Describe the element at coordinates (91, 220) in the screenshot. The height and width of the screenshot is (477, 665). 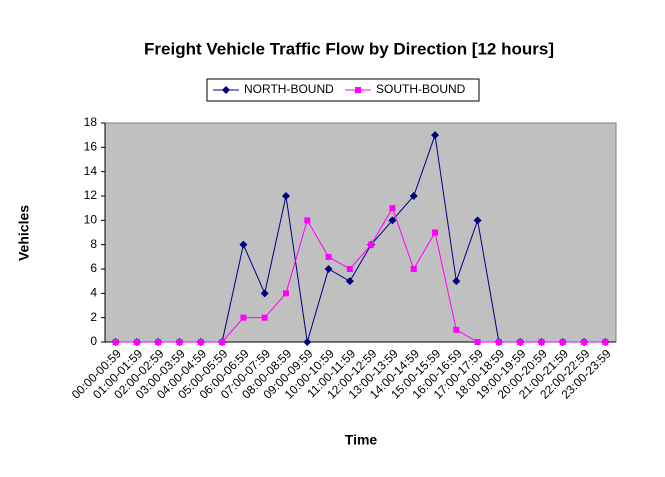
I see `y-tick-label: 10` at that location.